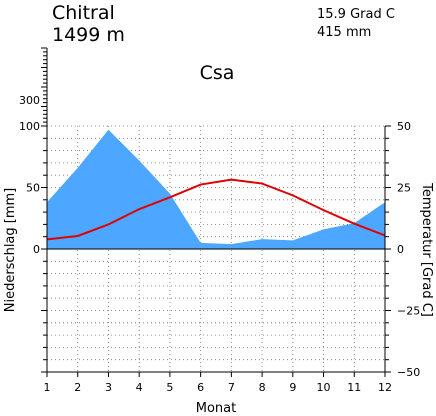 This screenshot has height=416, width=436. I want to click on x-tick-label: 6, so click(200, 387).